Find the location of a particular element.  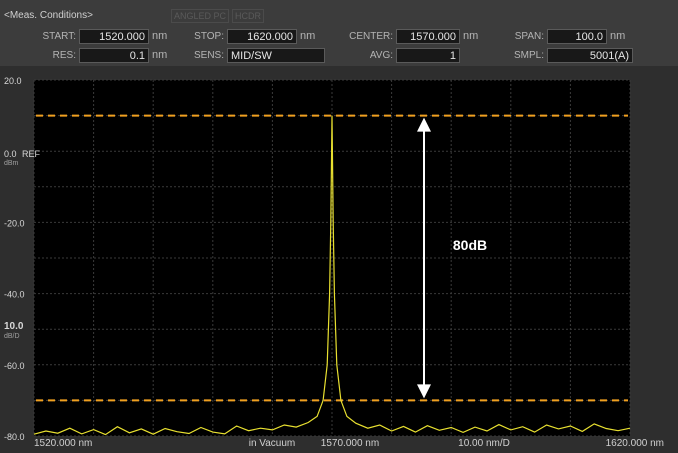

ref-label: REF is located at coordinates (31, 154).